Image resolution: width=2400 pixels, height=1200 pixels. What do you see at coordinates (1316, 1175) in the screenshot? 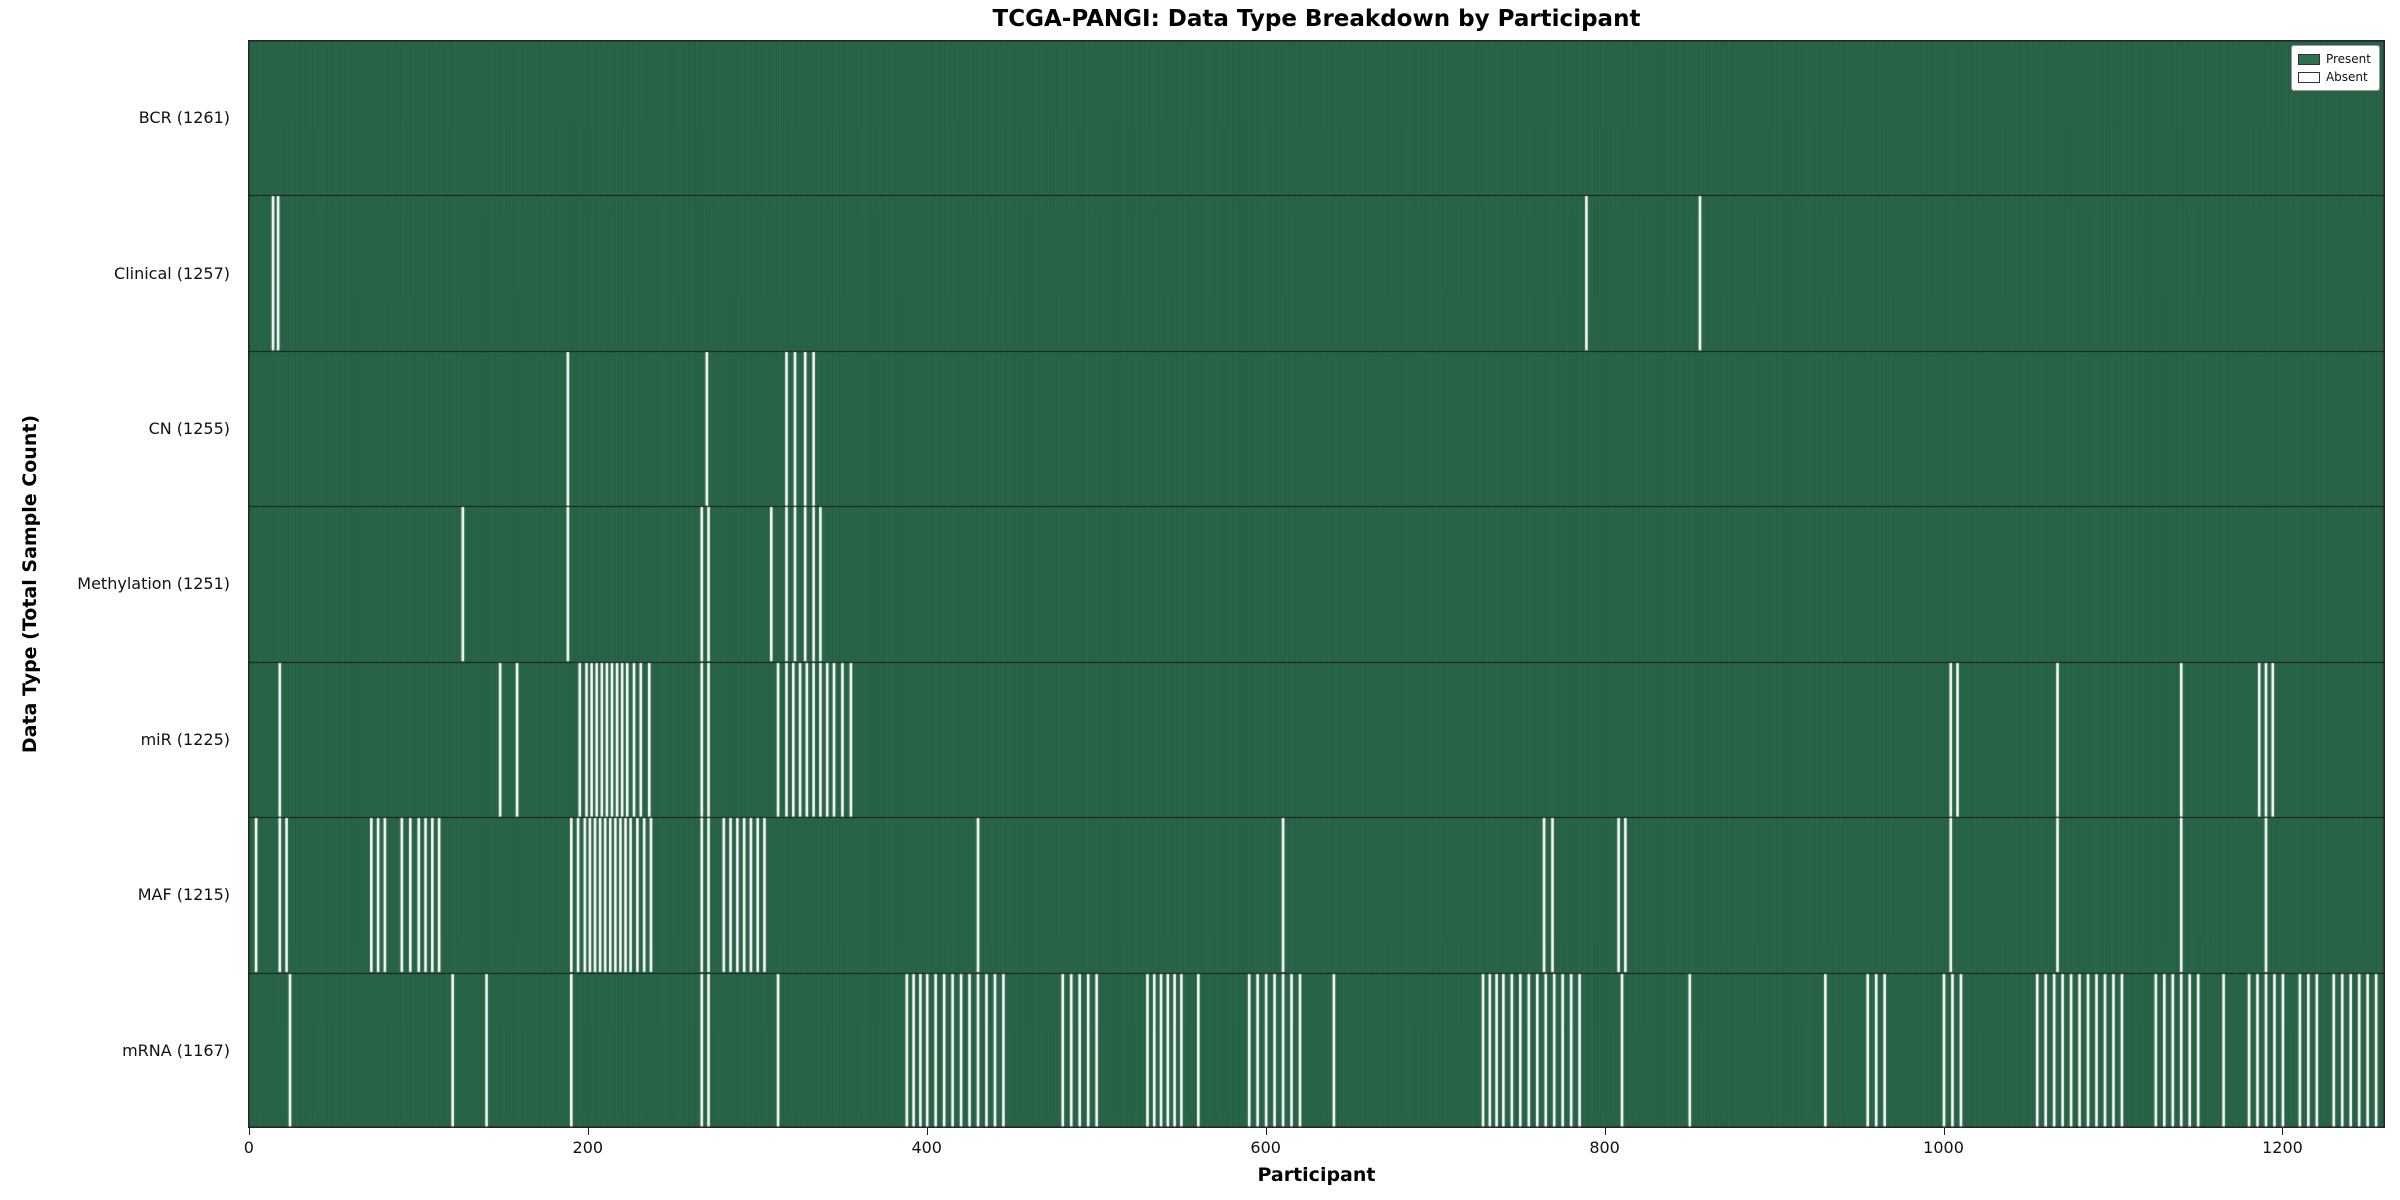
I see `x-axis-label: Participant` at bounding box center [1316, 1175].